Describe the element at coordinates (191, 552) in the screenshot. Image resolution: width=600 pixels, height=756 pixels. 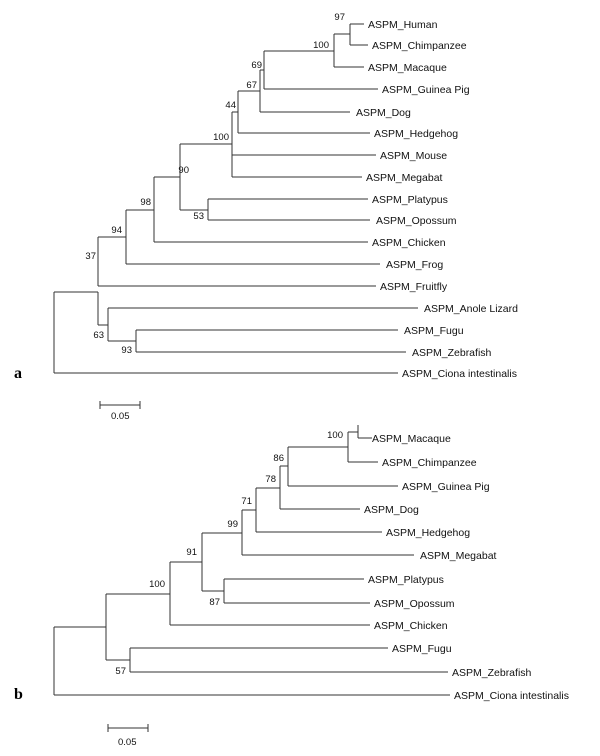
I see `bootstrap-value: 91` at that location.